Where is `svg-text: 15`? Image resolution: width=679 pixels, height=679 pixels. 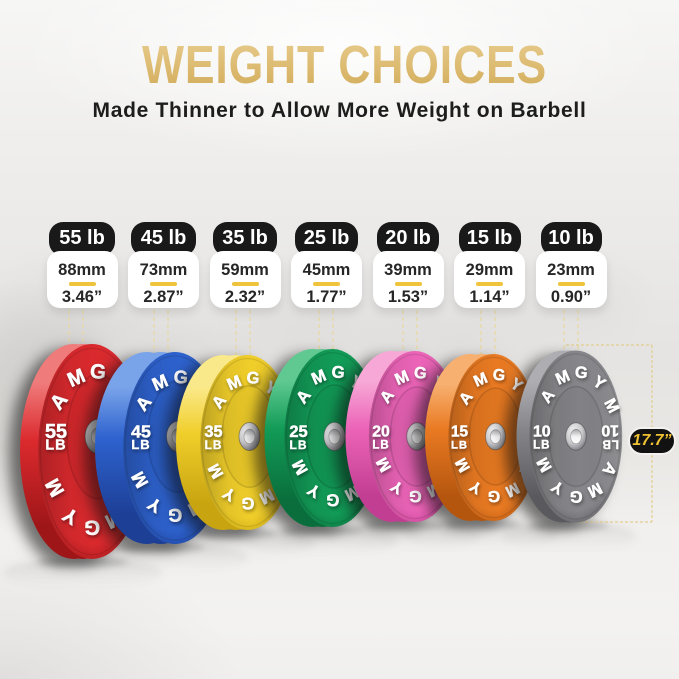 svg-text: 15 is located at coordinates (460, 432).